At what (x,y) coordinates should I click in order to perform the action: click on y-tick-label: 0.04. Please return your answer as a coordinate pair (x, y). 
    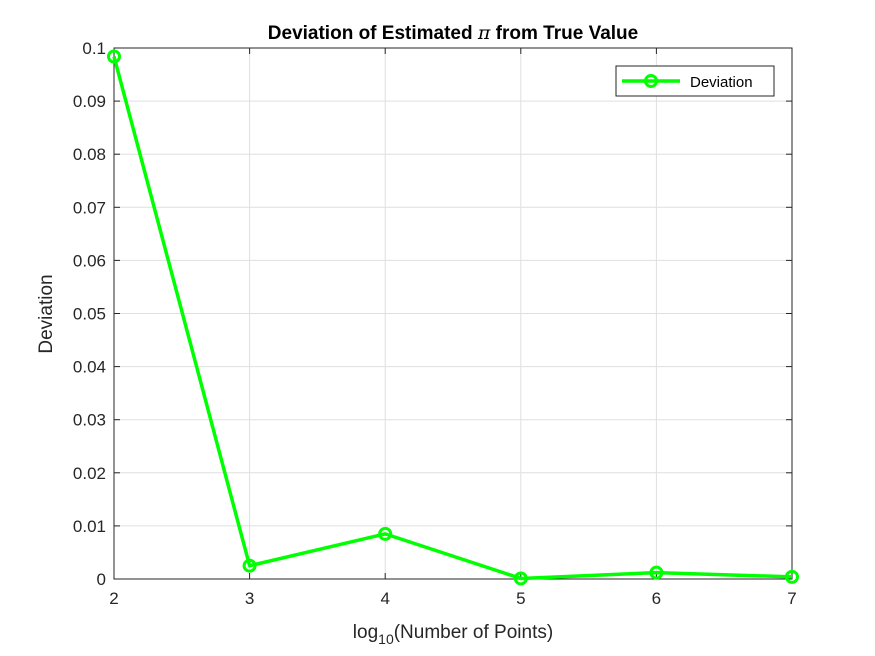
    Looking at the image, I should click on (89, 367).